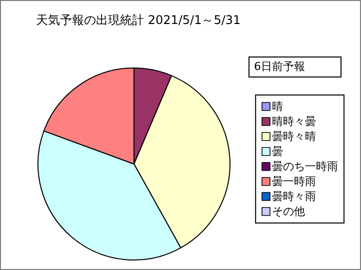 This screenshot has width=361, height=270. What do you see at coordinates (279, 66) in the screenshot?
I see `chart-subtitle: 6日前予報` at bounding box center [279, 66].